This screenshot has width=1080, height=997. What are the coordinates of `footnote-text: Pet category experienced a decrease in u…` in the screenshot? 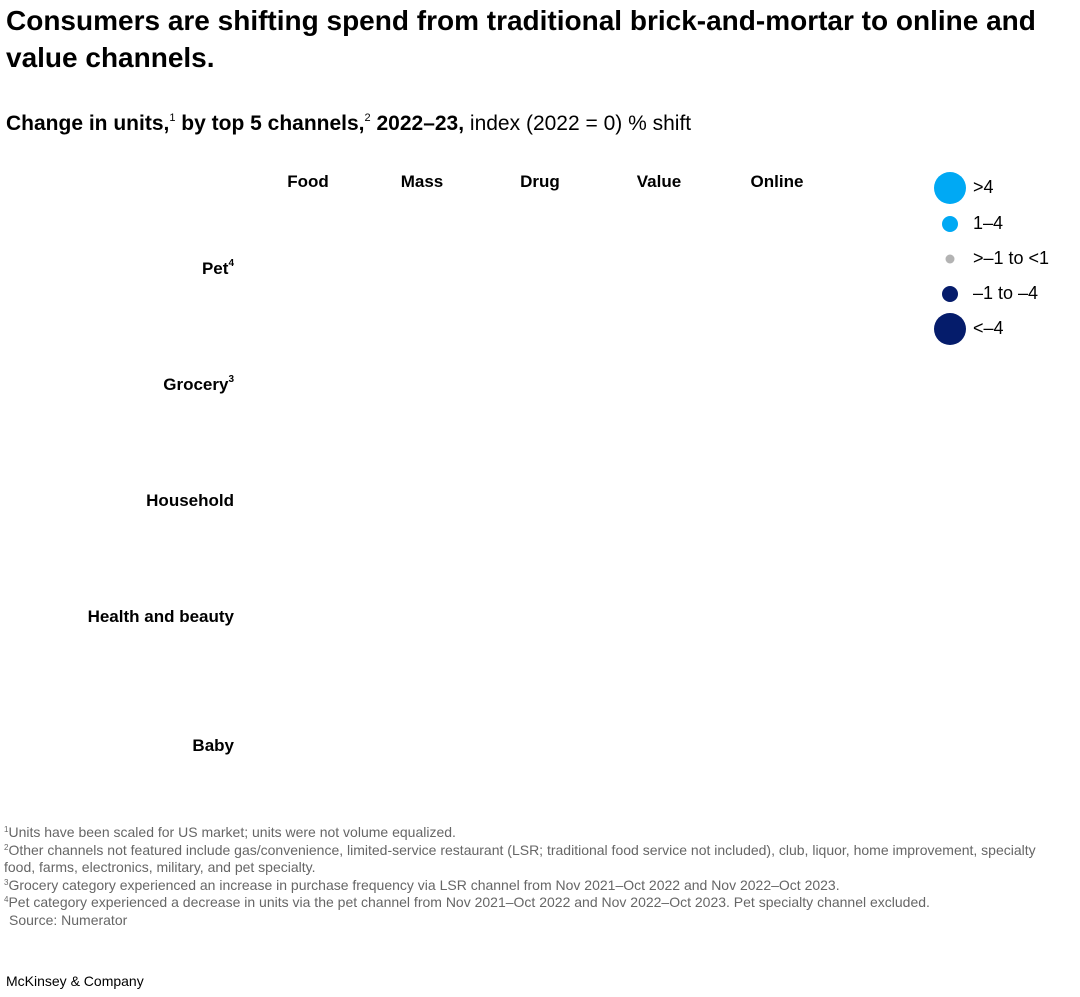 It's located at (469, 902).